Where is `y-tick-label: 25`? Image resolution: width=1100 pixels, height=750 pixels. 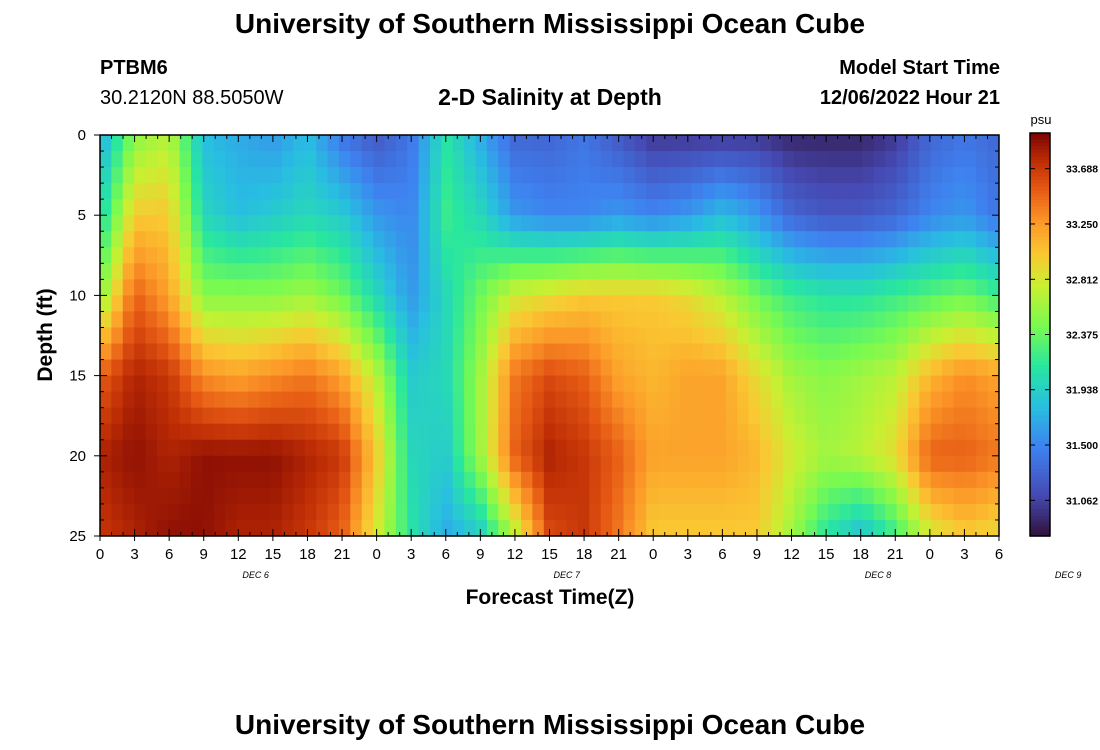 y-tick-label: 25 is located at coordinates (77, 536).